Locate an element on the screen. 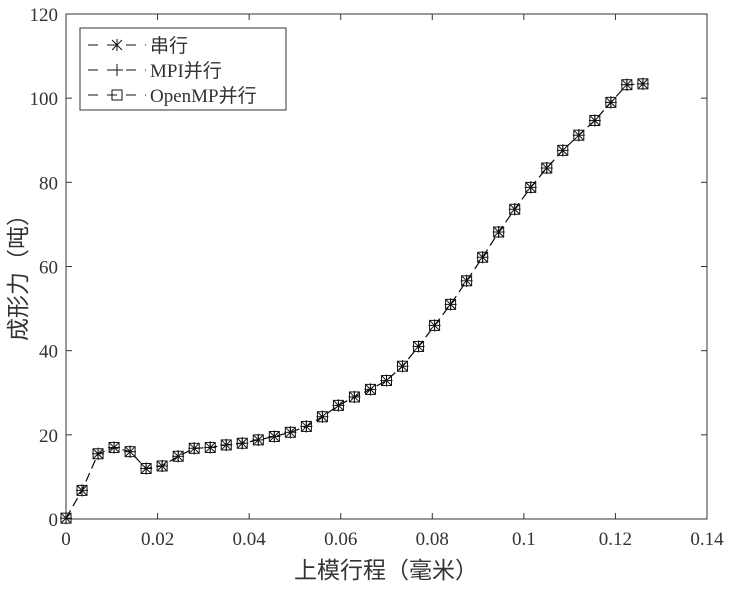 This screenshot has width=736, height=594. y-tick-label: 0 is located at coordinates (54, 520).